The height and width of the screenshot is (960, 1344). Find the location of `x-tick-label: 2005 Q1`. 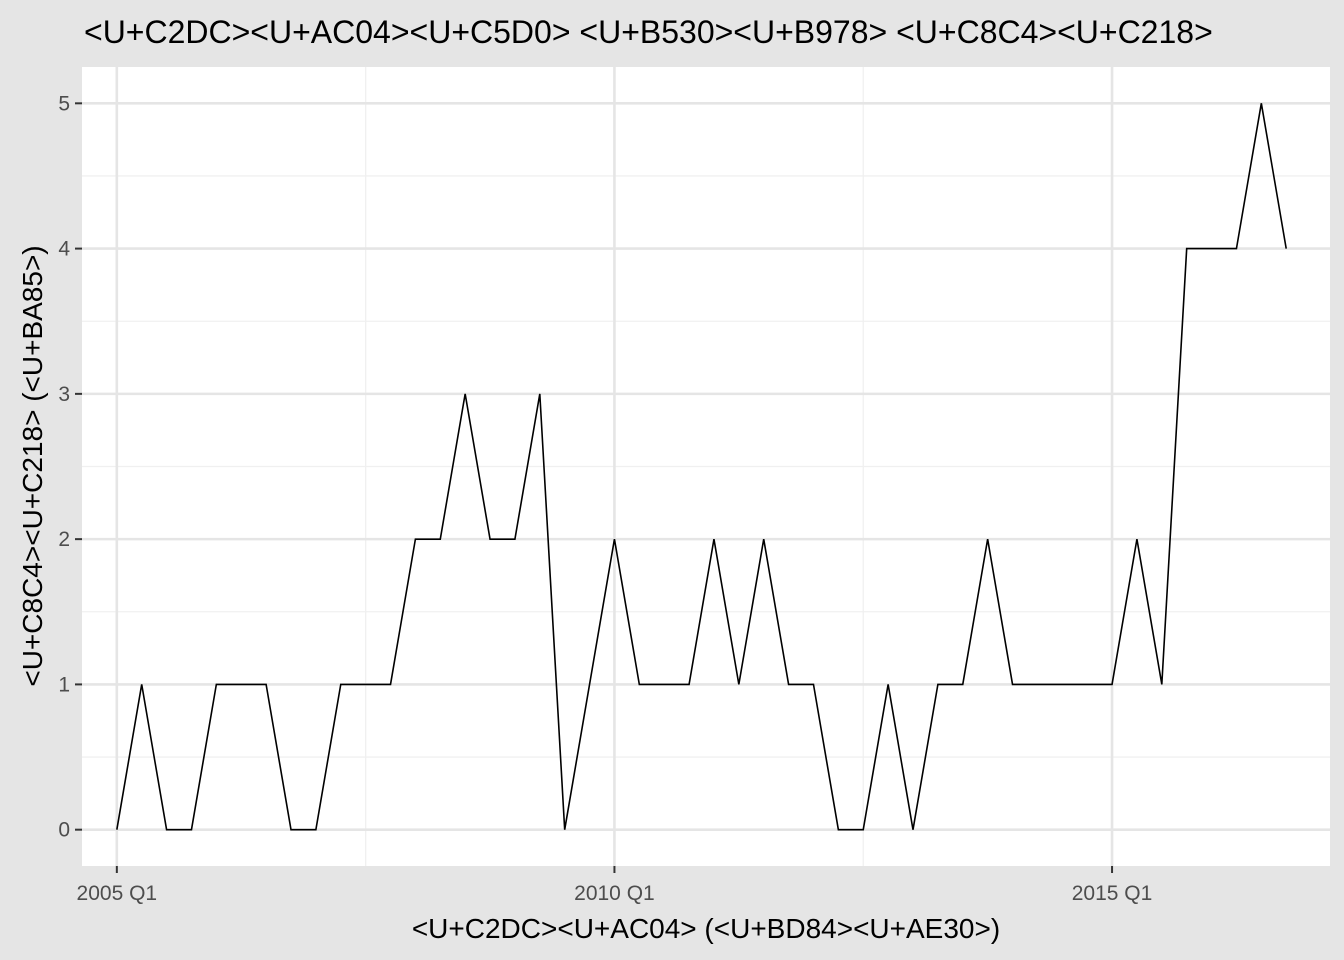

x-tick-label: 2005 Q1 is located at coordinates (117, 893).